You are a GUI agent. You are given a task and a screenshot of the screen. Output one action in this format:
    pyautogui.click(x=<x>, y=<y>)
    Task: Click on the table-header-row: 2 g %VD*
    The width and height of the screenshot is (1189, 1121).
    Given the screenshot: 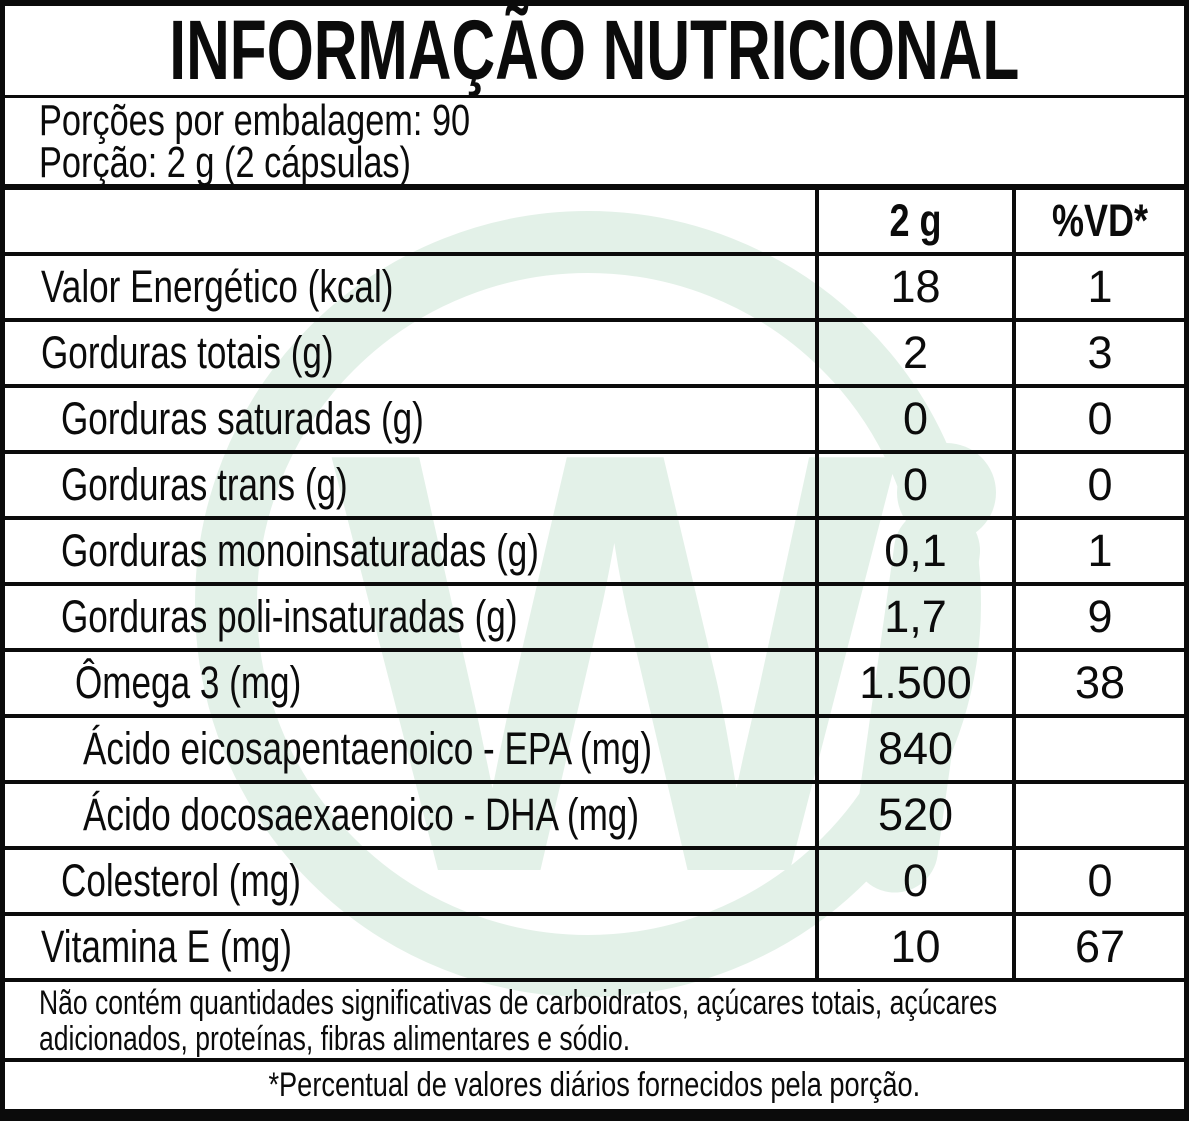 What is the action you would take?
    pyautogui.click(x=594, y=223)
    